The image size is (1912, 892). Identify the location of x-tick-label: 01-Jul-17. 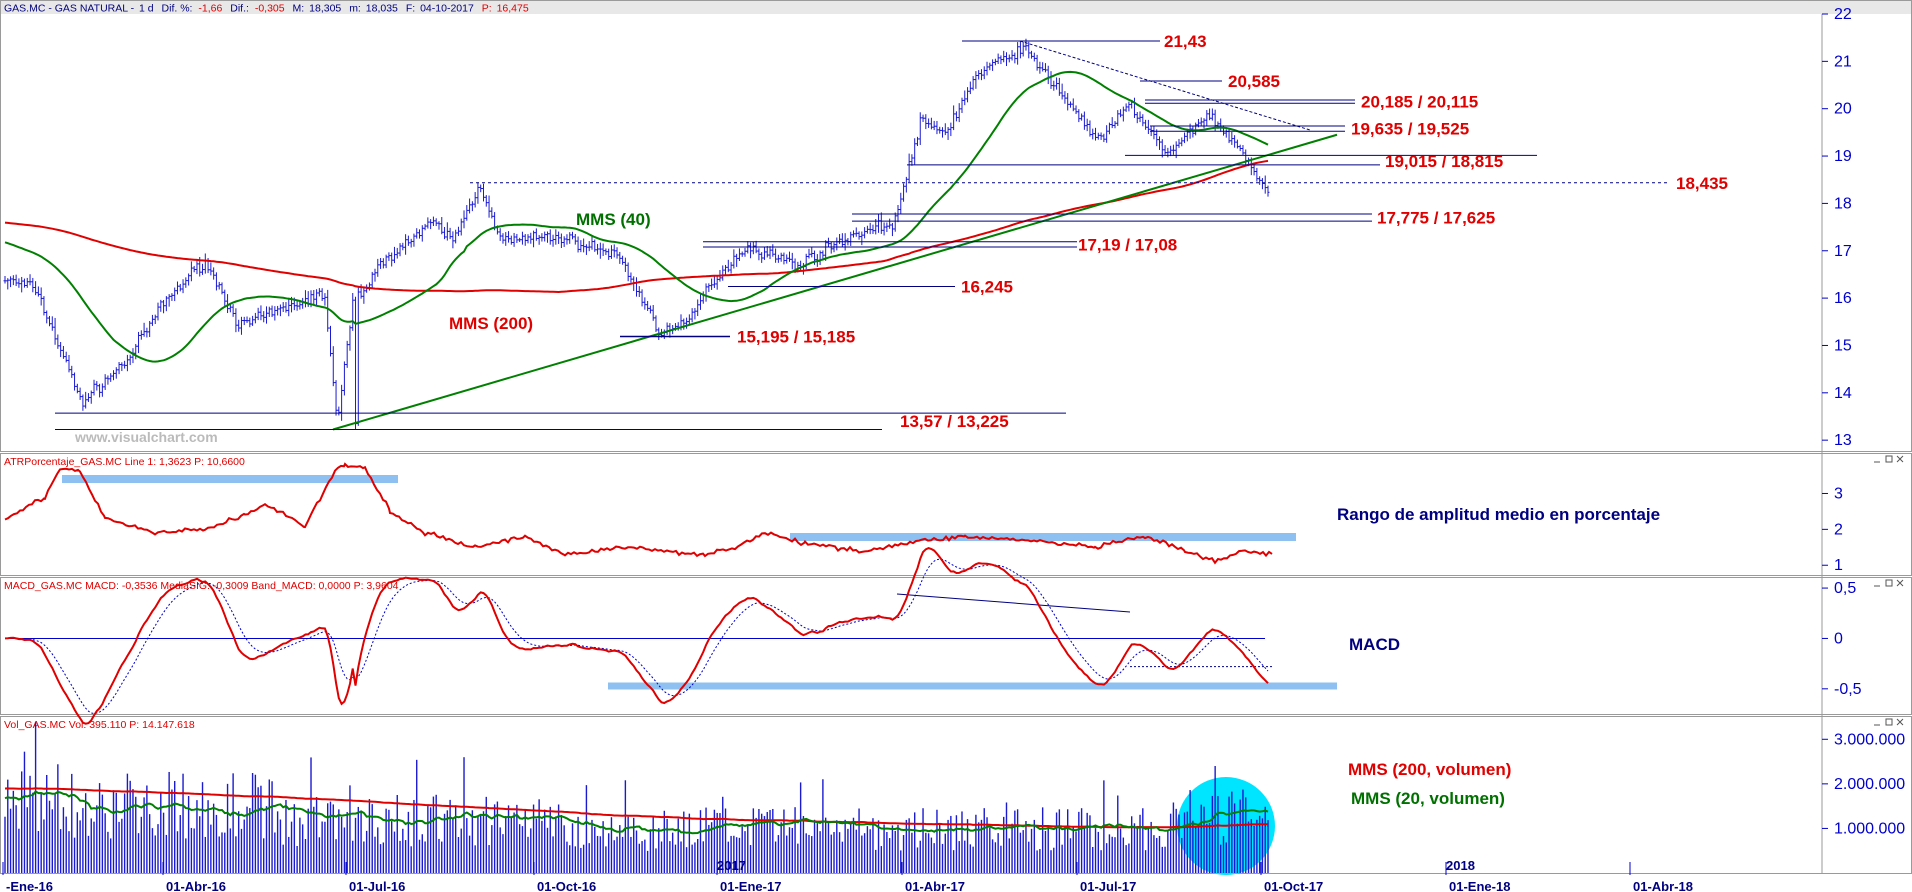
(1108, 885).